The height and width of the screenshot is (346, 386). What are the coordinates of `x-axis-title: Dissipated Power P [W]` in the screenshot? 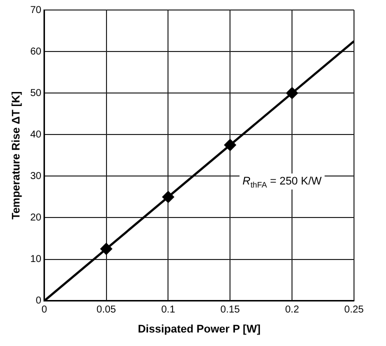 It's located at (199, 329).